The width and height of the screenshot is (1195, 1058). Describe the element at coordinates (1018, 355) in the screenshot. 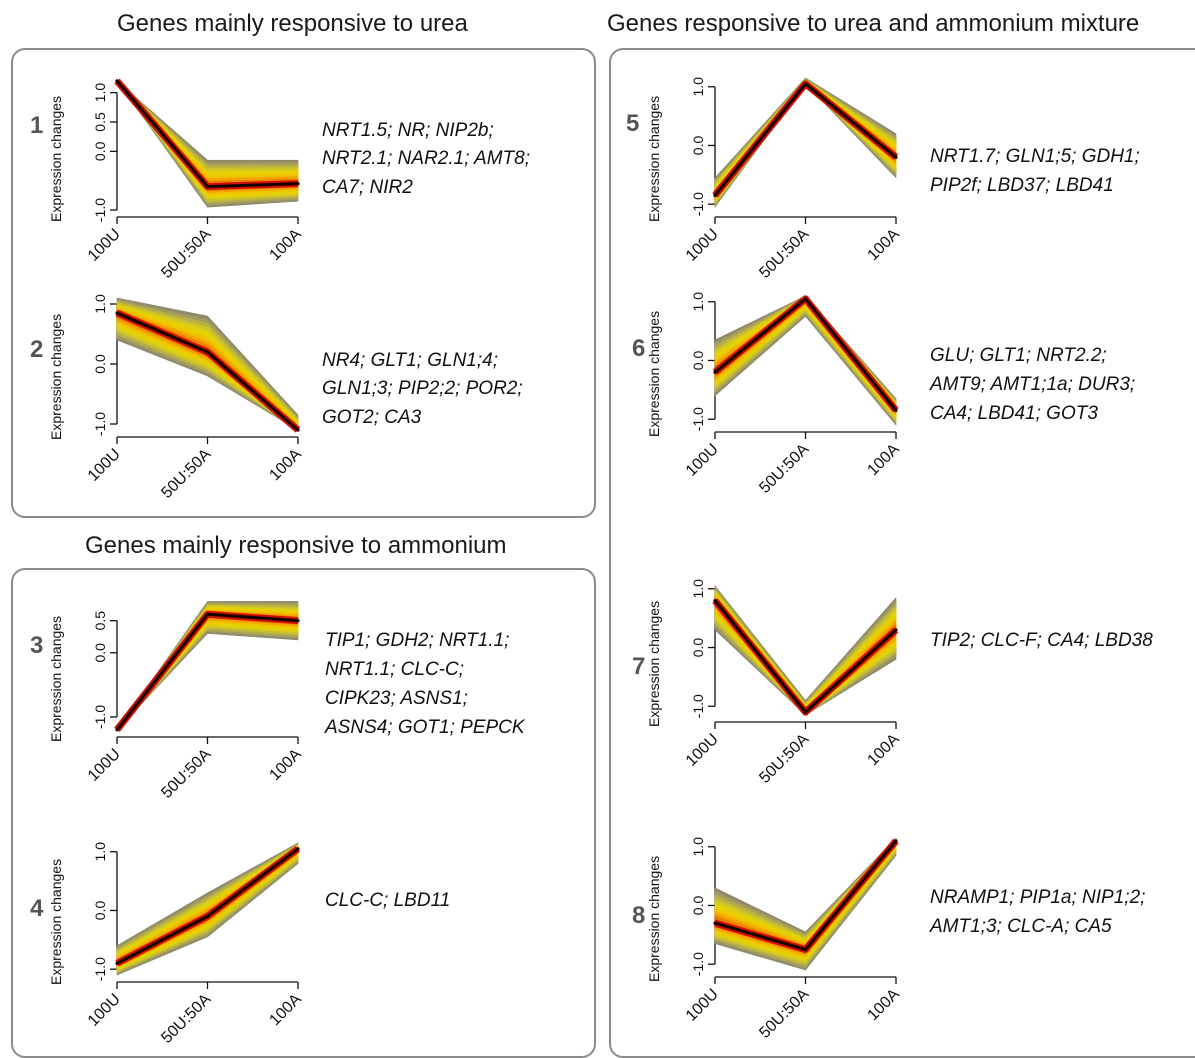

I see `gene-line: GLU; GLT1; NRT2.2;` at that location.